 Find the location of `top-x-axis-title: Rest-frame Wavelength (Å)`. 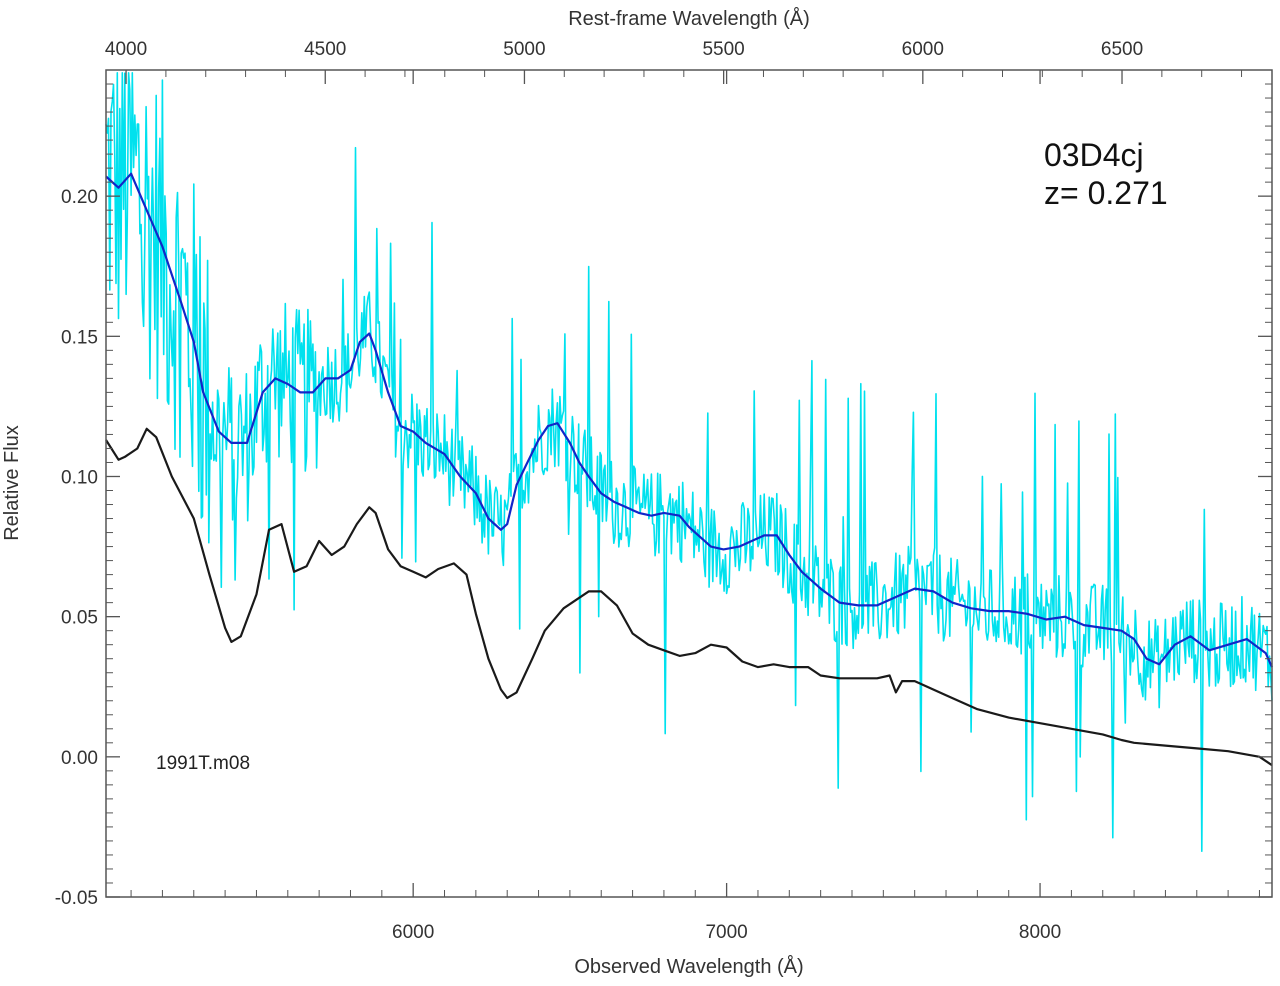

top-x-axis-title: Rest-frame Wavelength (Å) is located at coordinates (689, 18).